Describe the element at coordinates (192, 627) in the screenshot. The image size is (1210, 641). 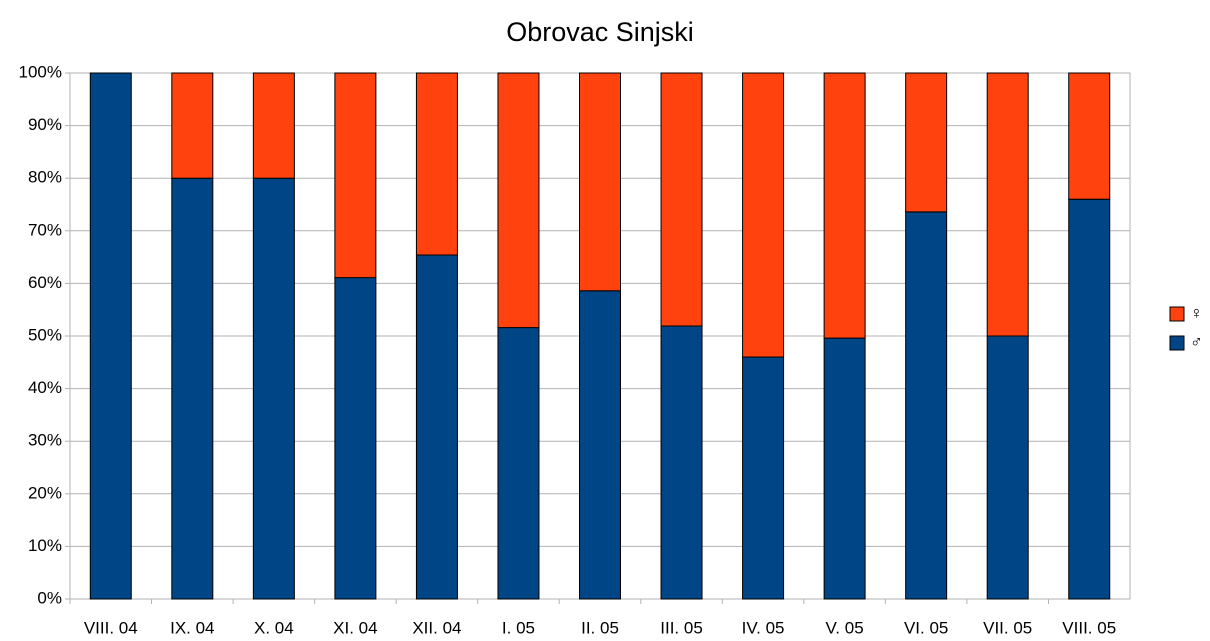
I see `x-tick-label: IX. 04` at that location.